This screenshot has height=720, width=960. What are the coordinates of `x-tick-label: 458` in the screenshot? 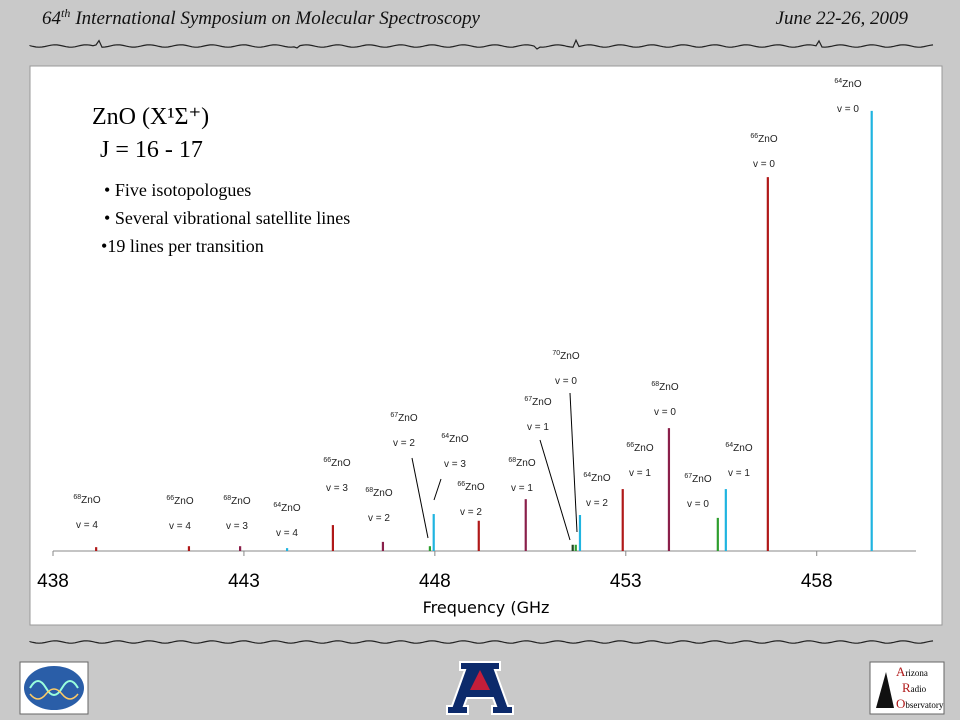 It's located at (817, 581).